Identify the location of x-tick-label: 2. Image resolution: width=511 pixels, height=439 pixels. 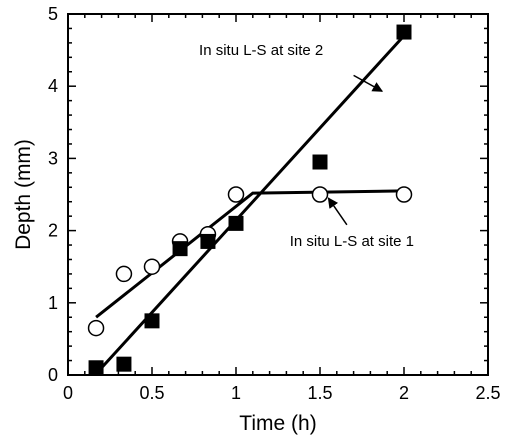
(404, 393).